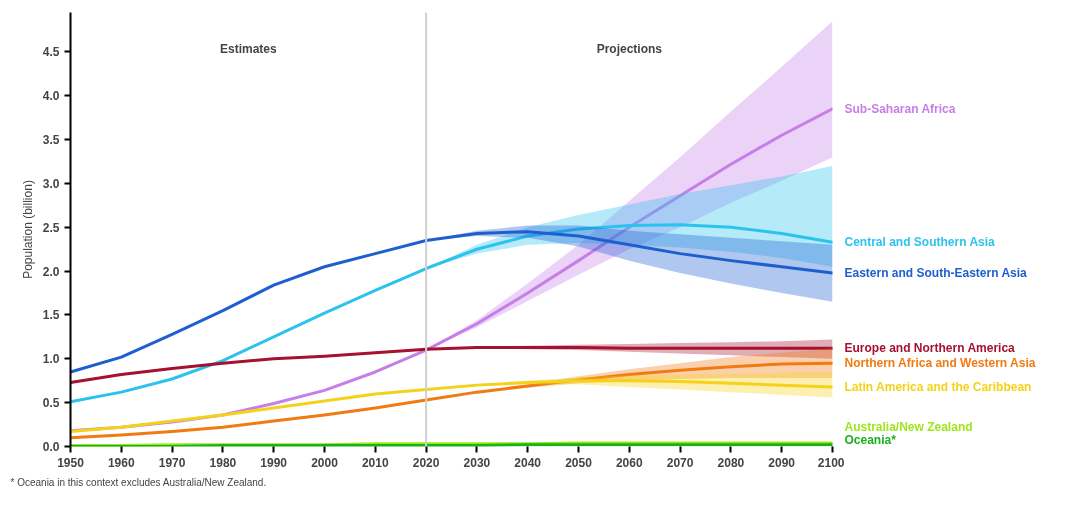 The width and height of the screenshot is (1069, 516). Describe the element at coordinates (51, 315) in the screenshot. I see `y-tick-label: 1.5` at that location.